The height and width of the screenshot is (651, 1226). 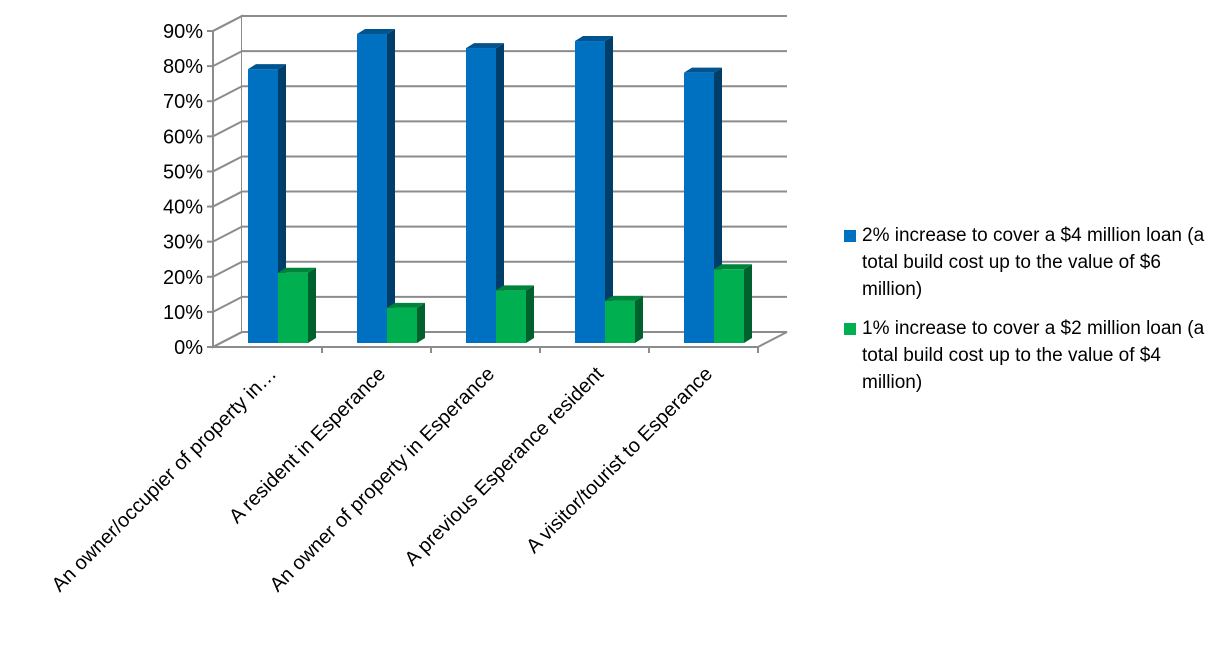 What do you see at coordinates (382, 479) in the screenshot?
I see `x-tick-label: An owner of property in Esperance` at bounding box center [382, 479].